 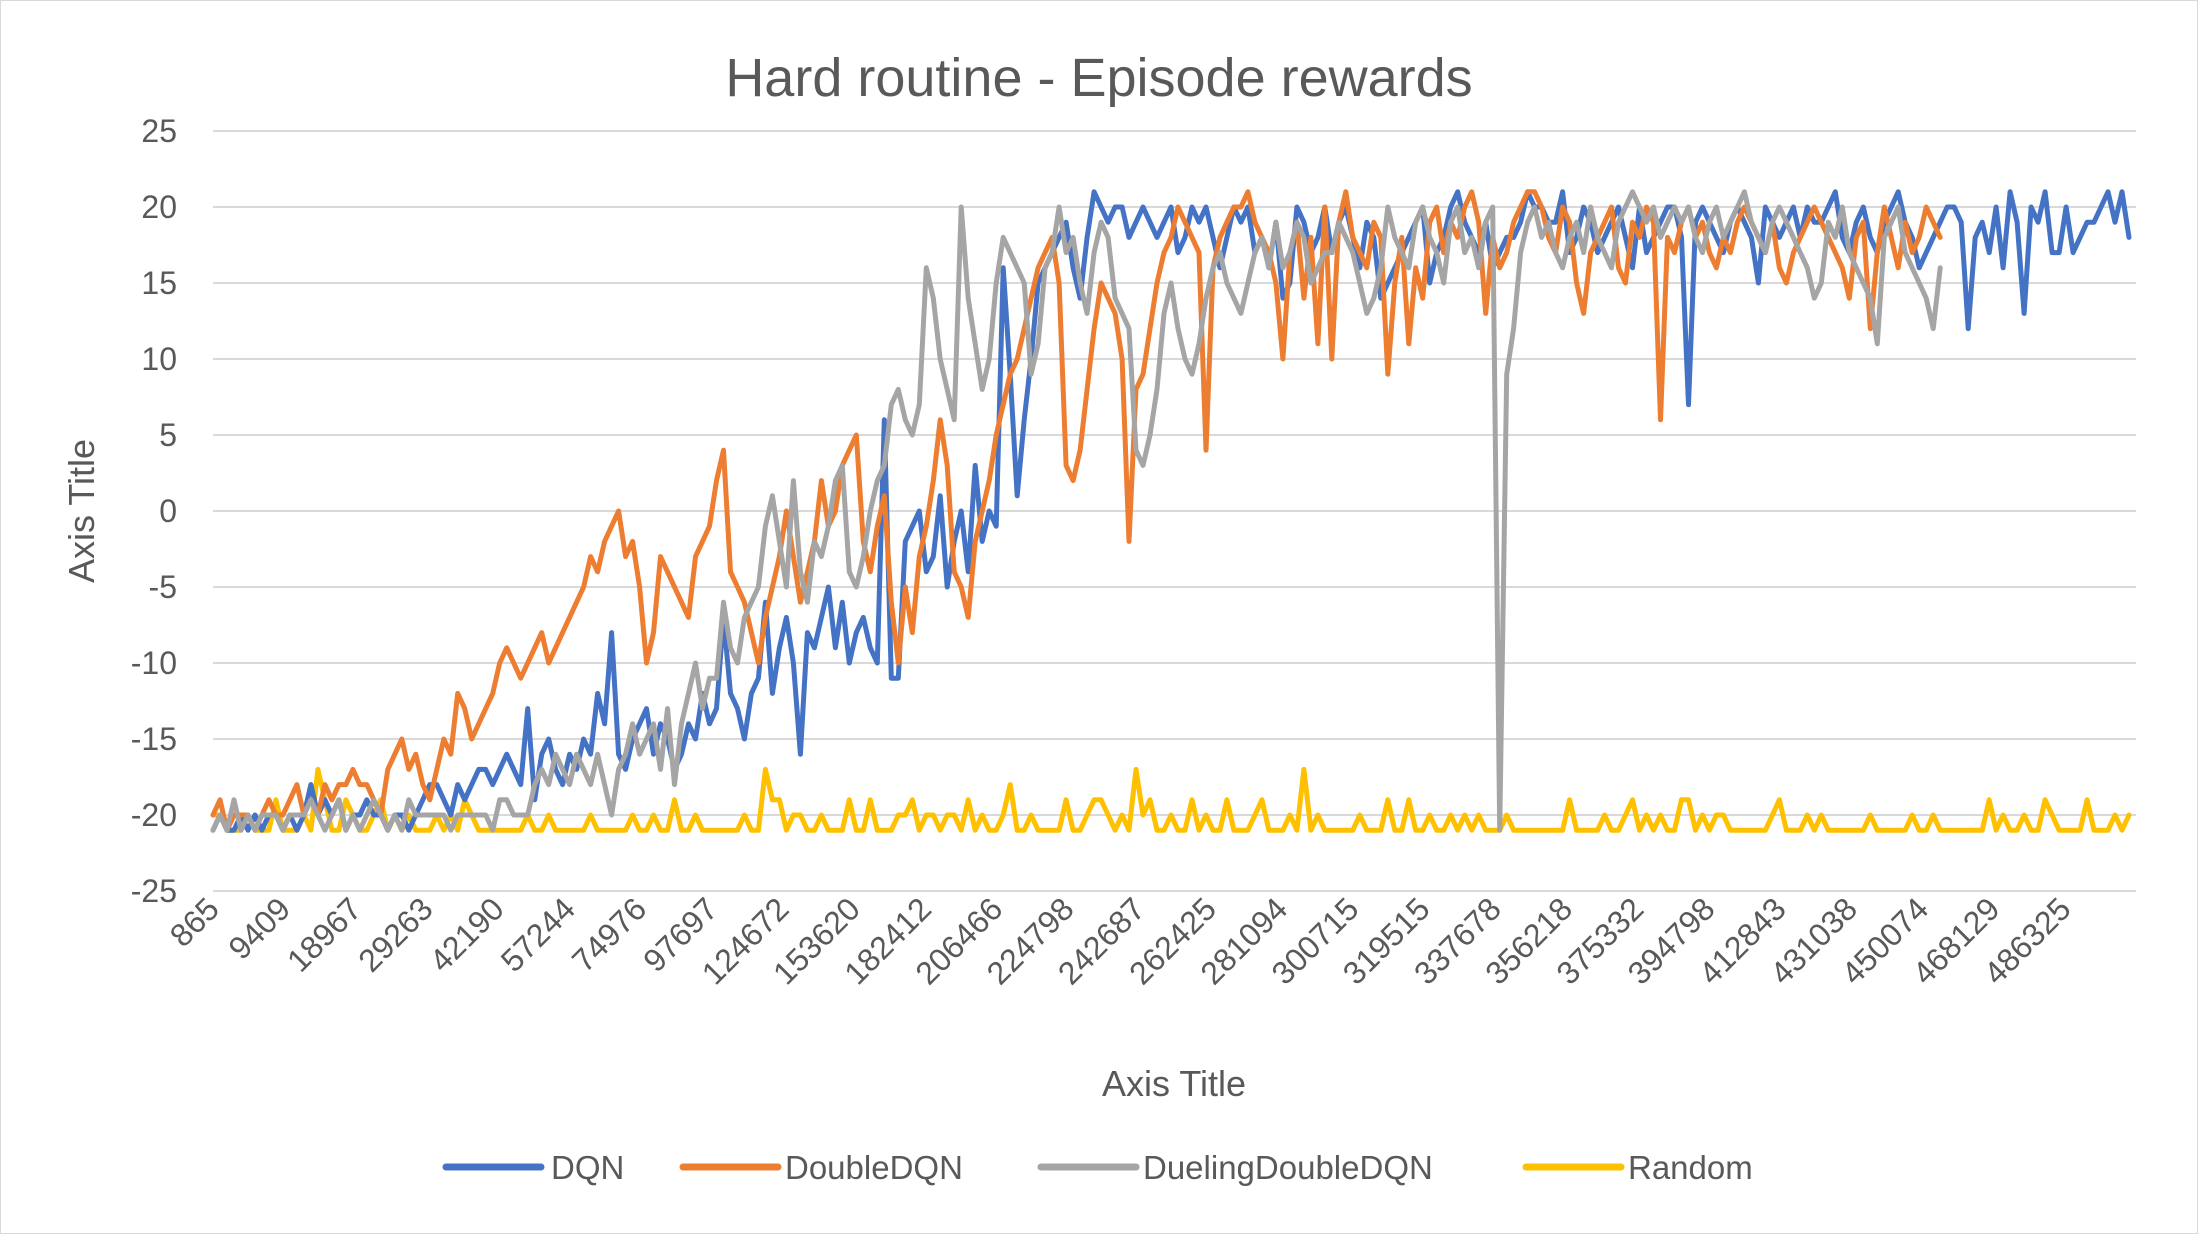 I want to click on x-axis-title: Axis Title, so click(x=1174, y=1083).